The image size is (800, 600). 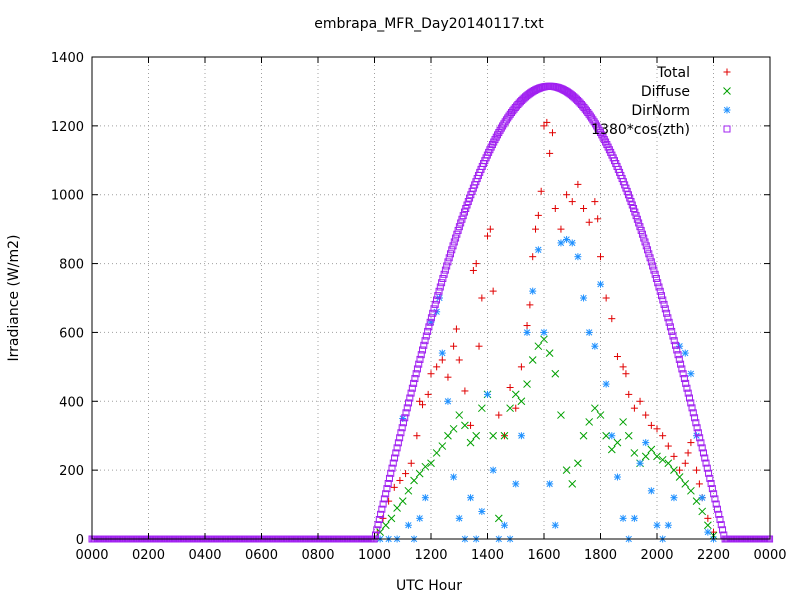 I want to click on legend-marker, so click(x=727, y=72).